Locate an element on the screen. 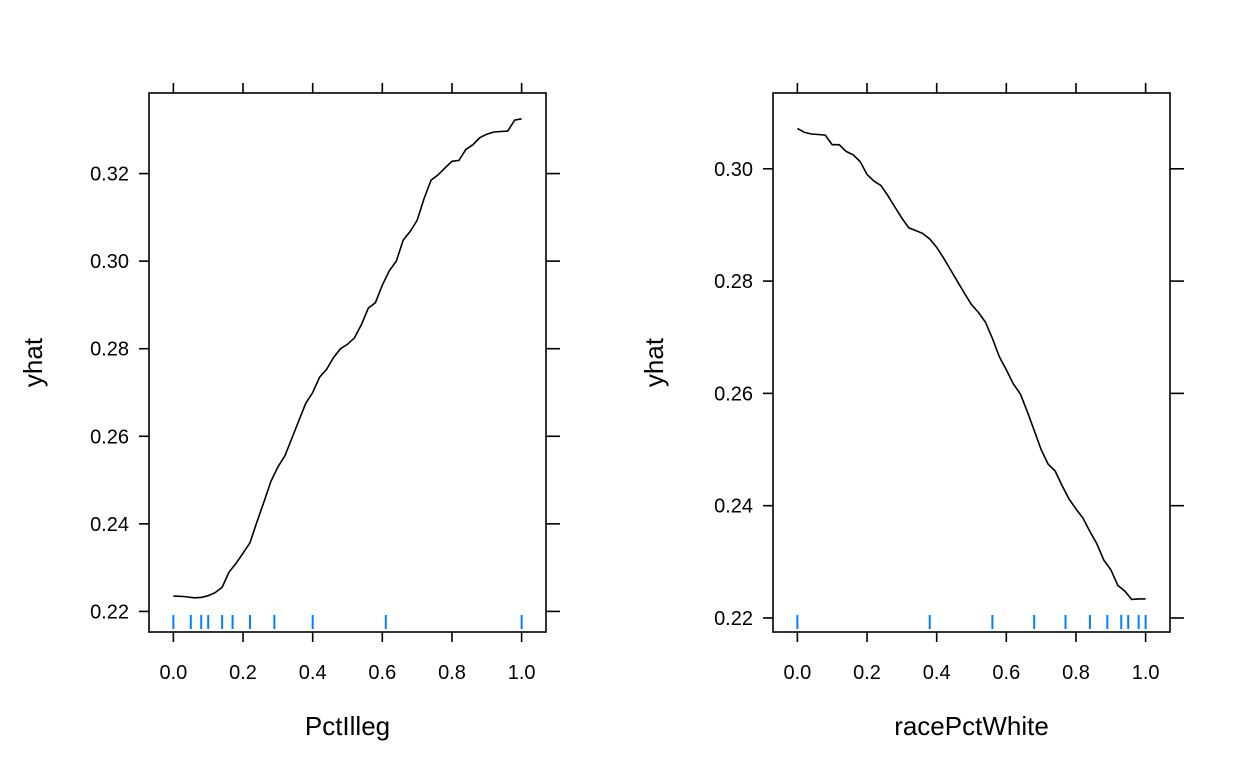  x-axis-title: racePctWhite is located at coordinates (971, 726).